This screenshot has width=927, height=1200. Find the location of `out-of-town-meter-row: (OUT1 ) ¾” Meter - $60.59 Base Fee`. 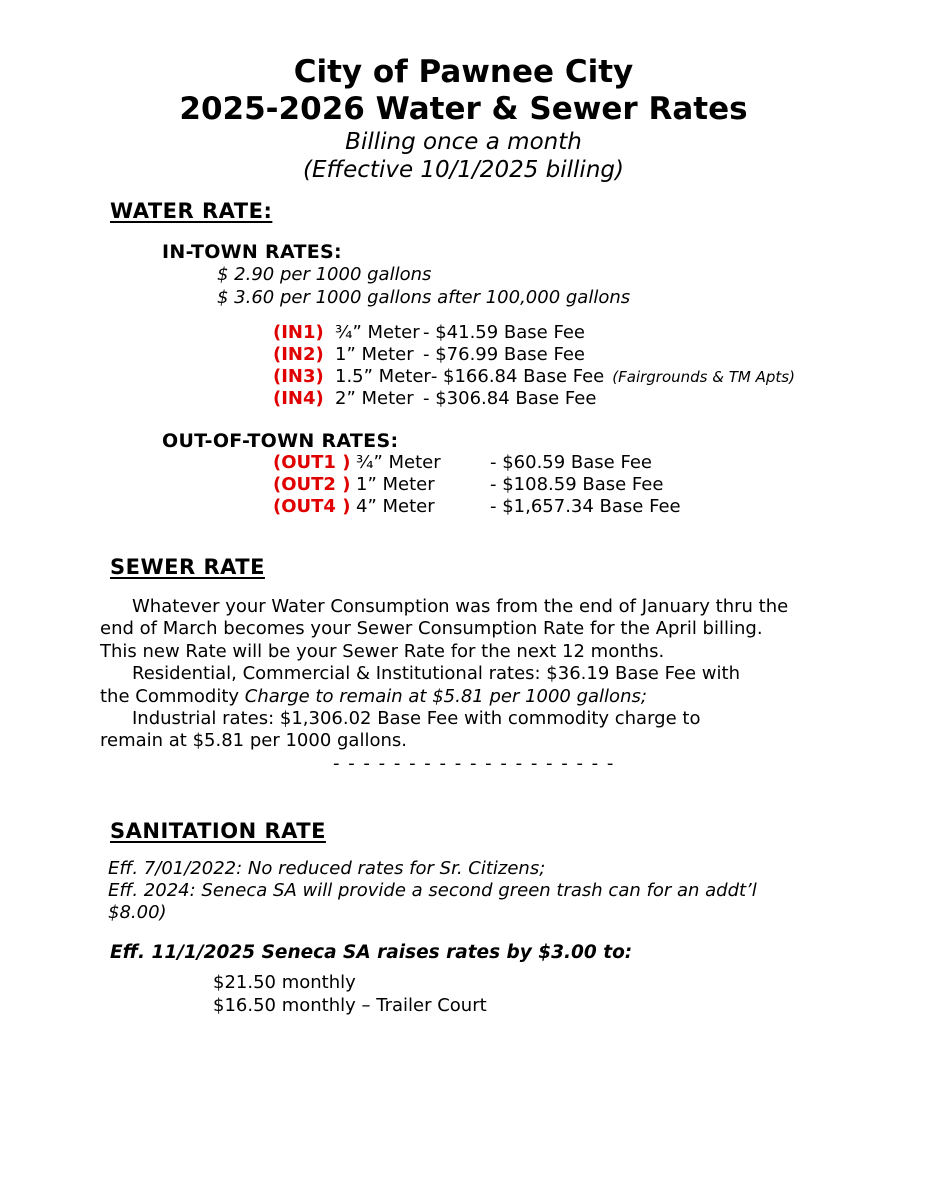

out-of-town-meter-row: (OUT1 ) ¾” Meter - $60.59 Base Fee is located at coordinates (600, 463).